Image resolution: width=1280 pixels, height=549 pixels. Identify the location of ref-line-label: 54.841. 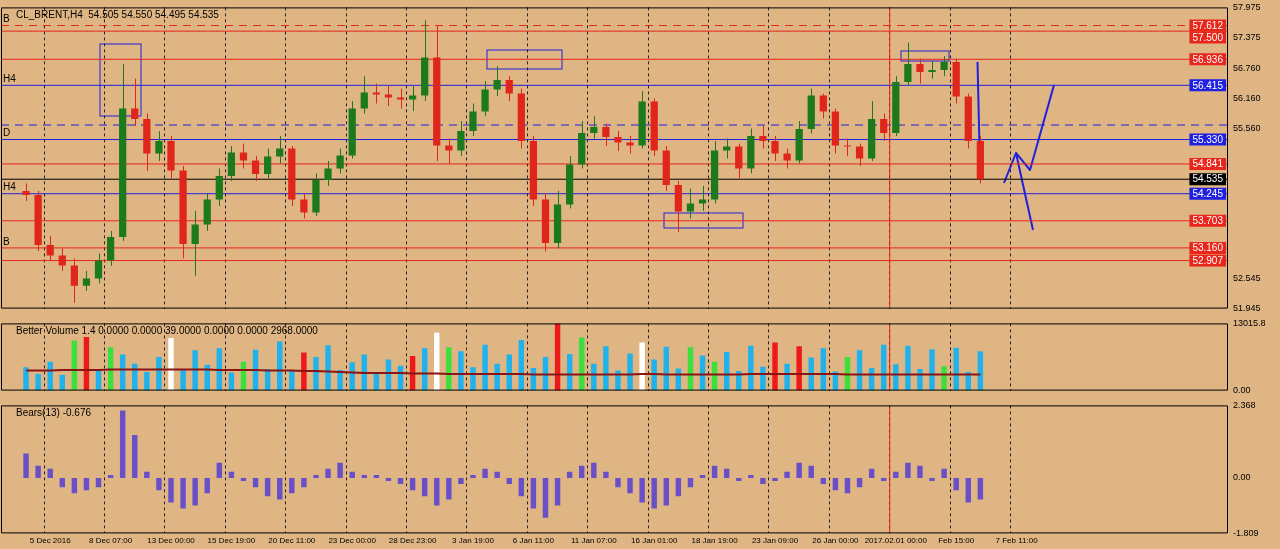
(1208, 164).